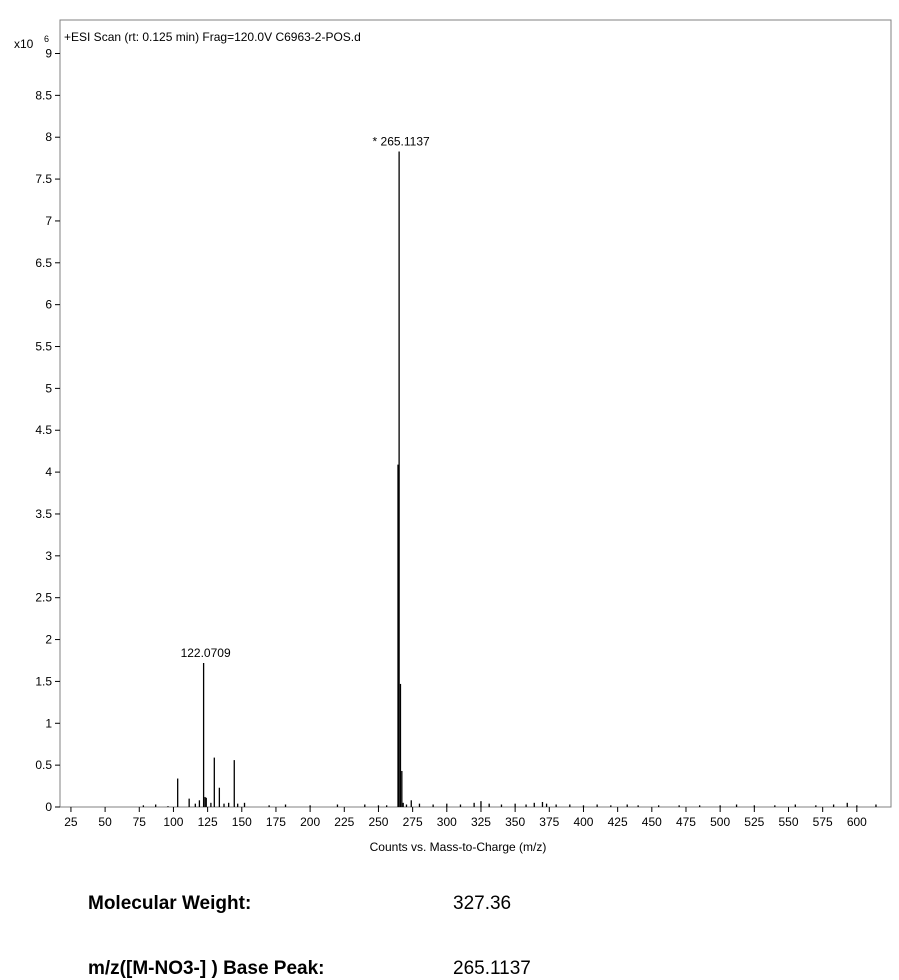 The height and width of the screenshot is (980, 899). I want to click on x-tick-label: 50, so click(105, 822).